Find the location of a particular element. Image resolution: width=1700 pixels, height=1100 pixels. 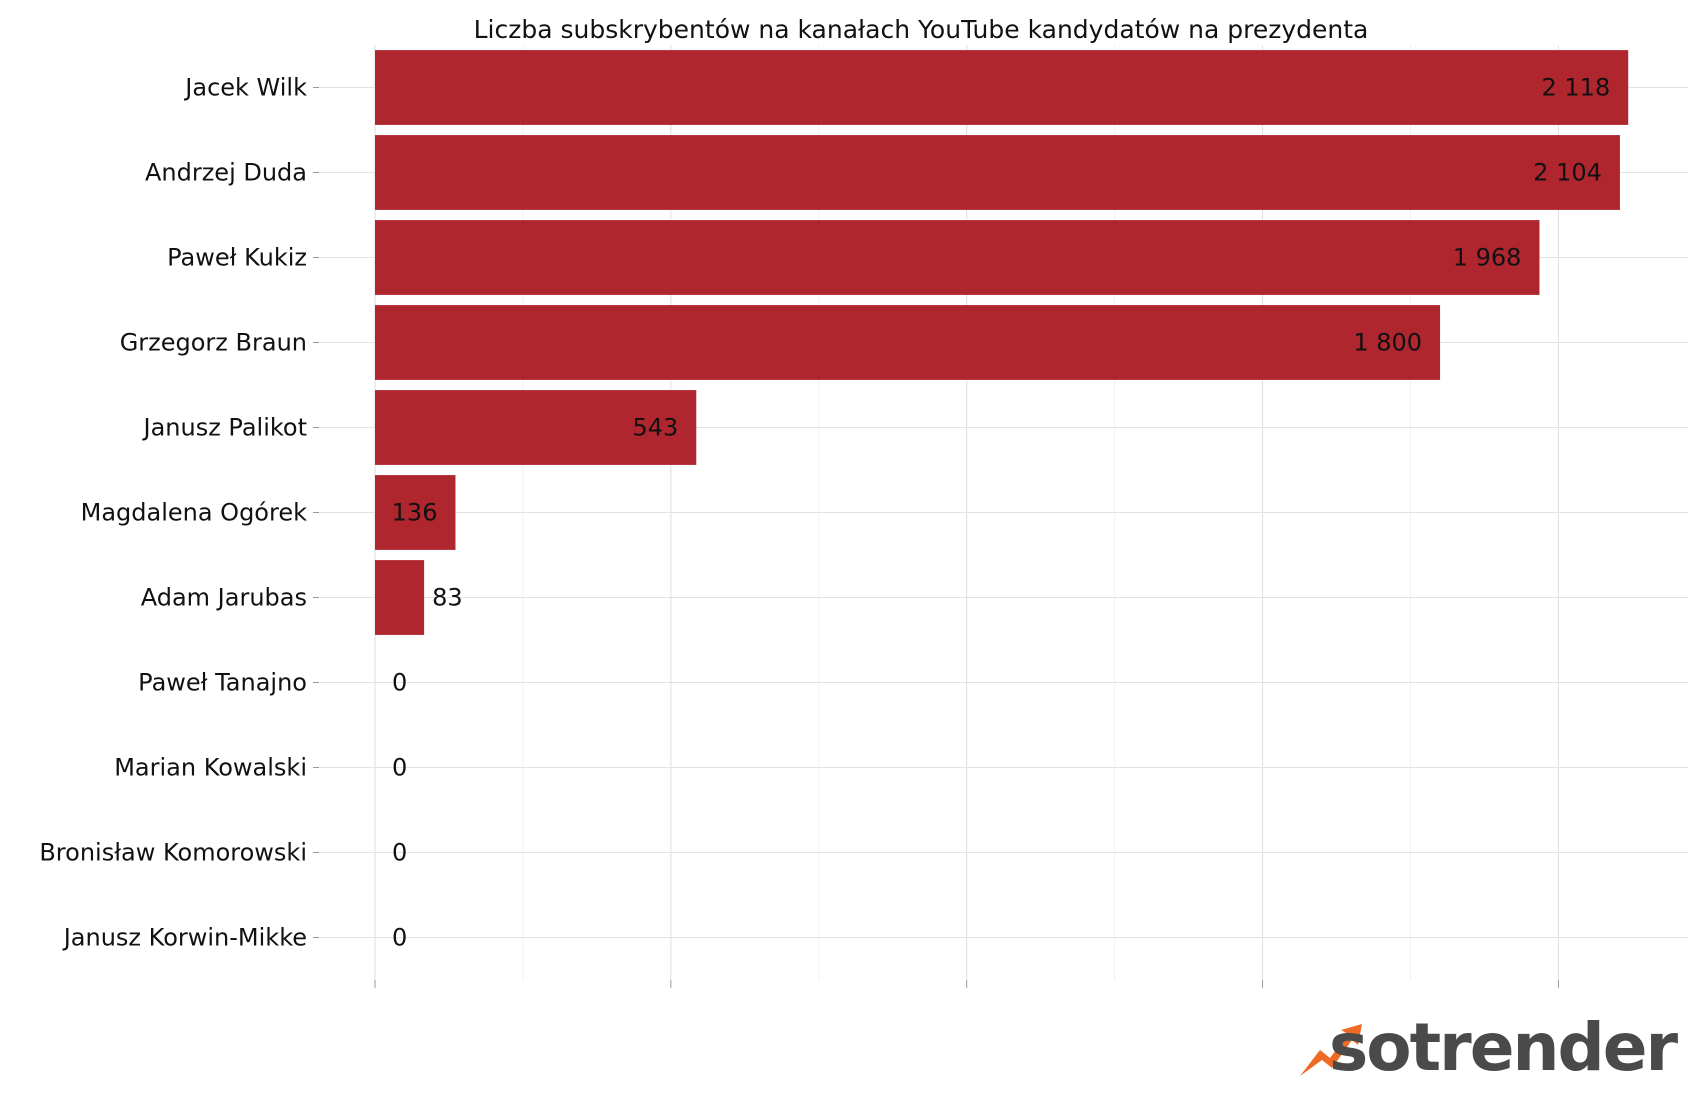

category-label: Grzegorz Braun is located at coordinates (213, 343).